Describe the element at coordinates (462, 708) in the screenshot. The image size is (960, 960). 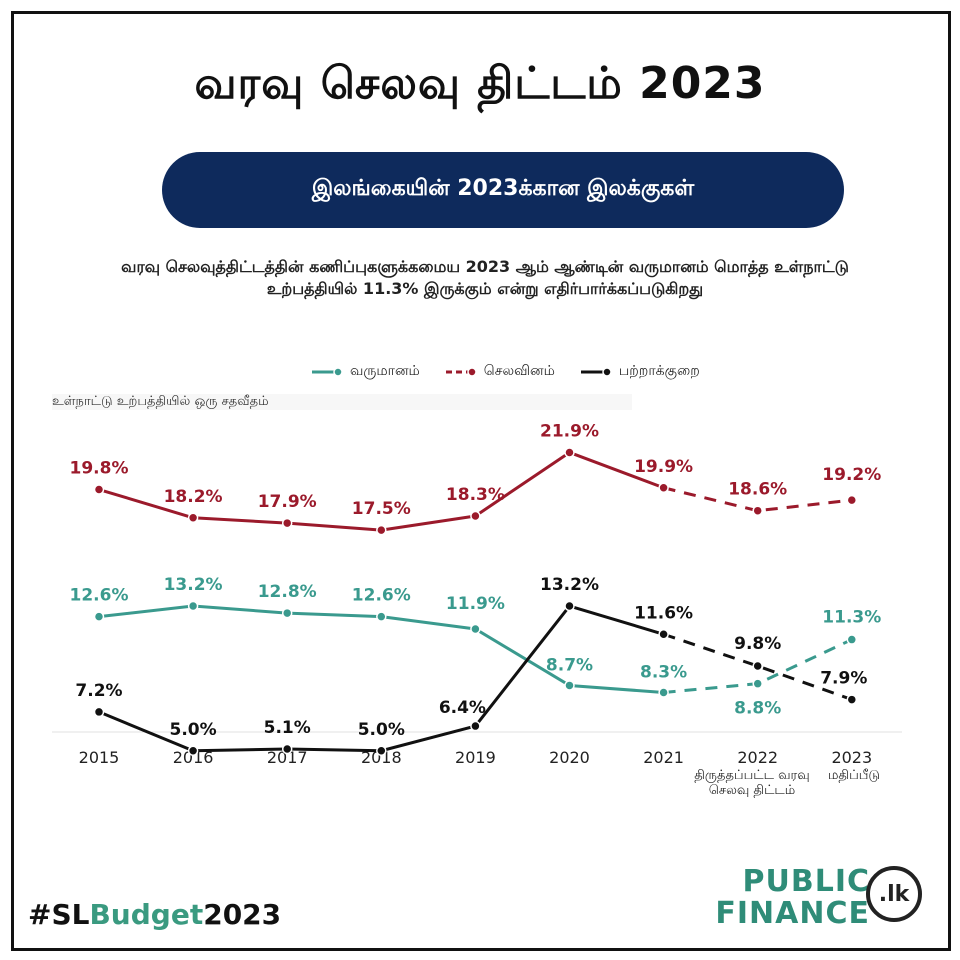
I see `data-label-deficit-2019: 6.4%` at that location.